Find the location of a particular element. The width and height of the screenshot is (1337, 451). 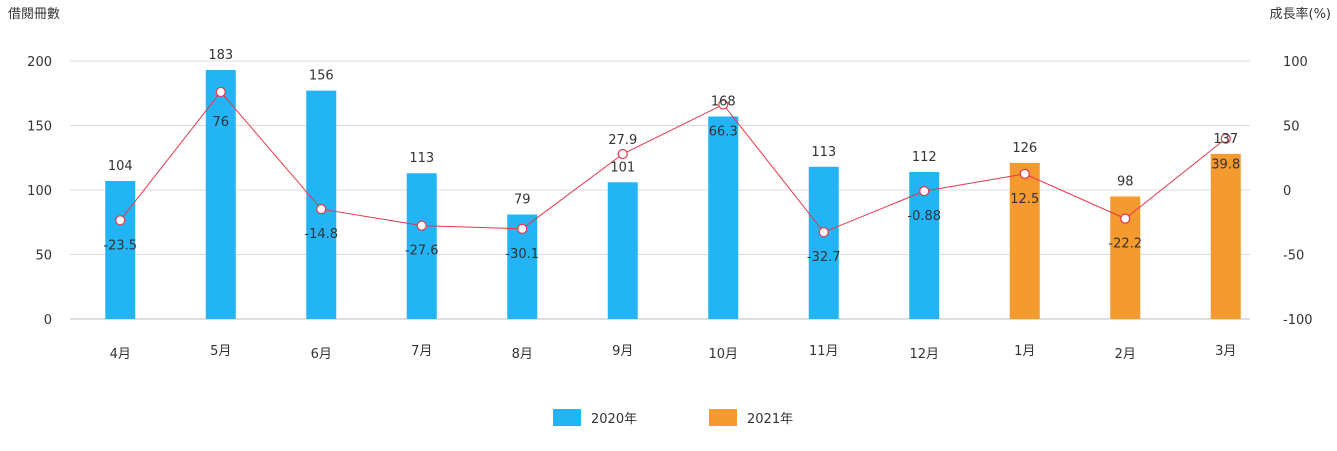

legend-label: 2020年 is located at coordinates (614, 419).